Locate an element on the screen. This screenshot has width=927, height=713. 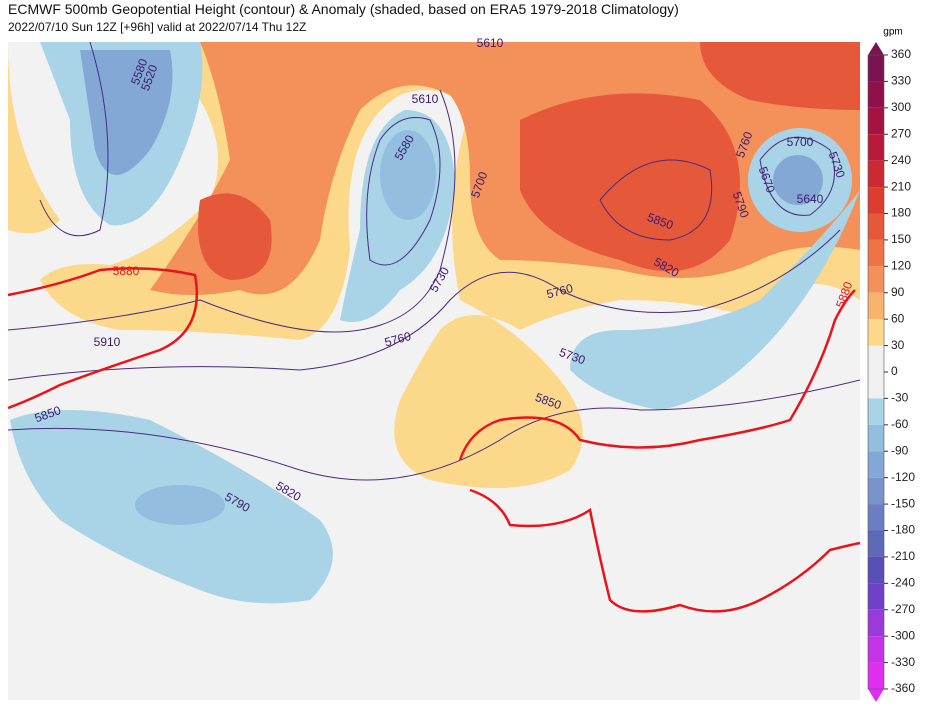
colorbar-tick-label: 120 is located at coordinates (901, 266).